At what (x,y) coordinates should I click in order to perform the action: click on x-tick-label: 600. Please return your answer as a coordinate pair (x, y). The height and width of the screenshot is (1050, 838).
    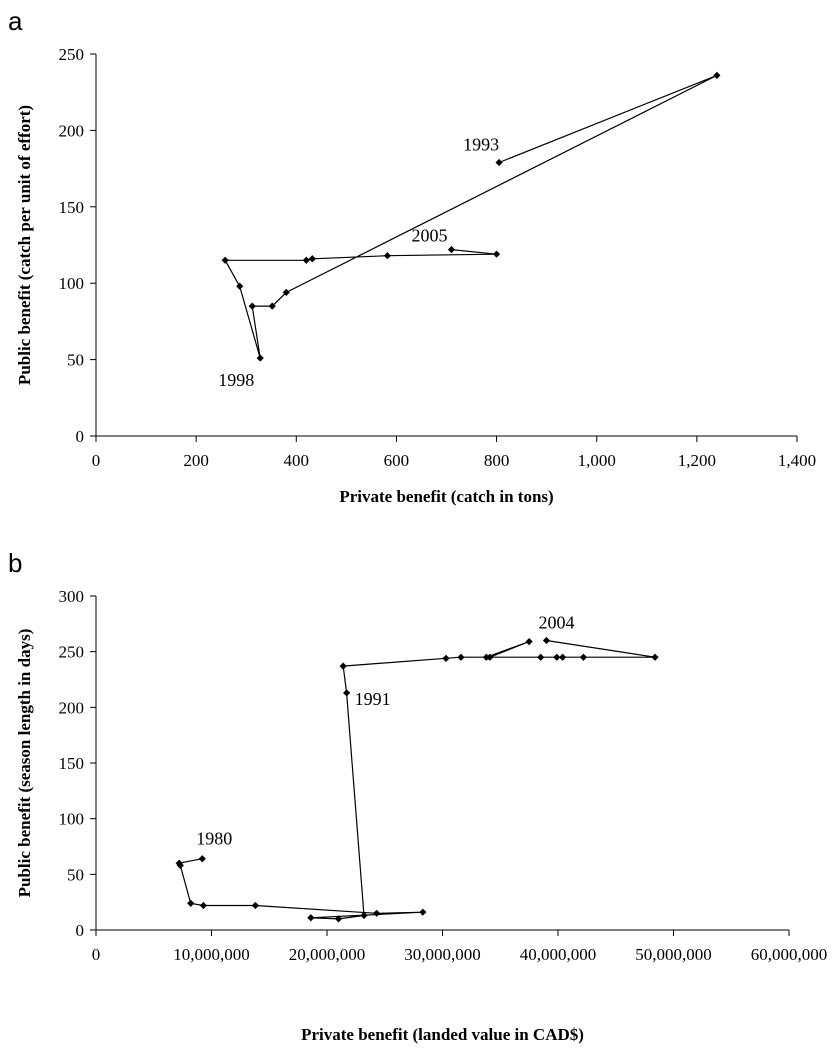
    Looking at the image, I should click on (397, 460).